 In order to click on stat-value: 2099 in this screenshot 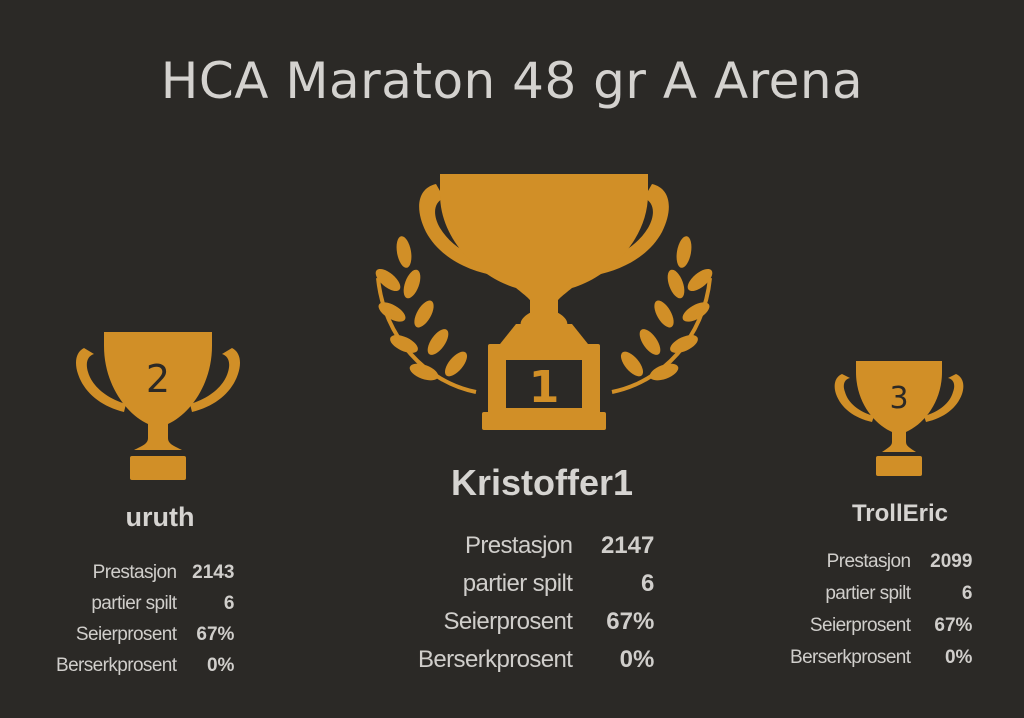, I will do `click(951, 561)`.